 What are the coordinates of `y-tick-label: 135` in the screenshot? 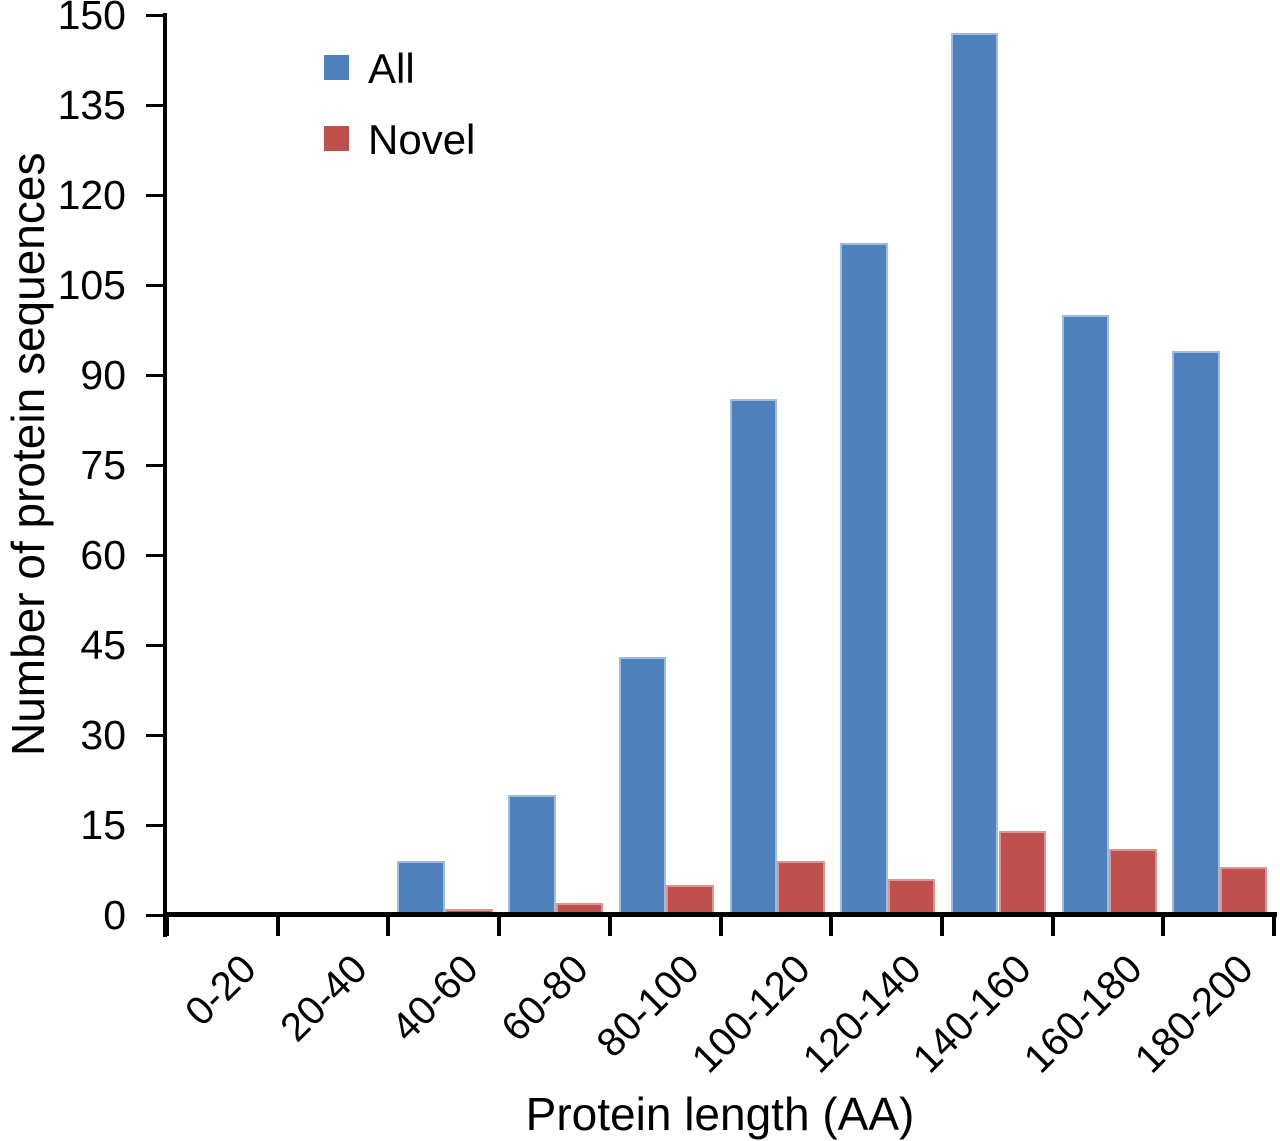 It's located at (91, 105).